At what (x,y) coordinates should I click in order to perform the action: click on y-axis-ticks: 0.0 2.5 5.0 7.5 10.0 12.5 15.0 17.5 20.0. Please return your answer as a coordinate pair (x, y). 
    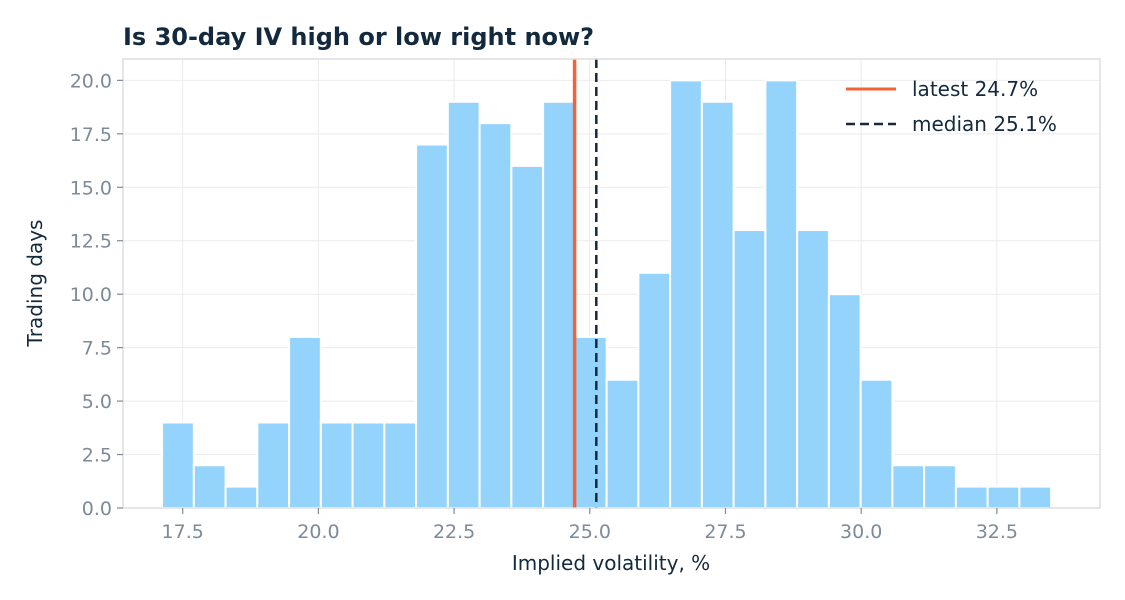
    Looking at the image, I should click on (96, 295).